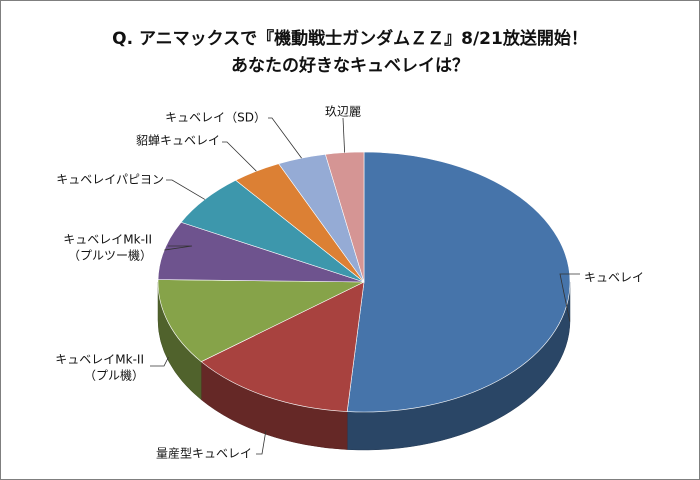 Image resolution: width=700 pixels, height=480 pixels. Describe the element at coordinates (110, 180) in the screenshot. I see `slice-label: キュベレイパピヨン` at that location.